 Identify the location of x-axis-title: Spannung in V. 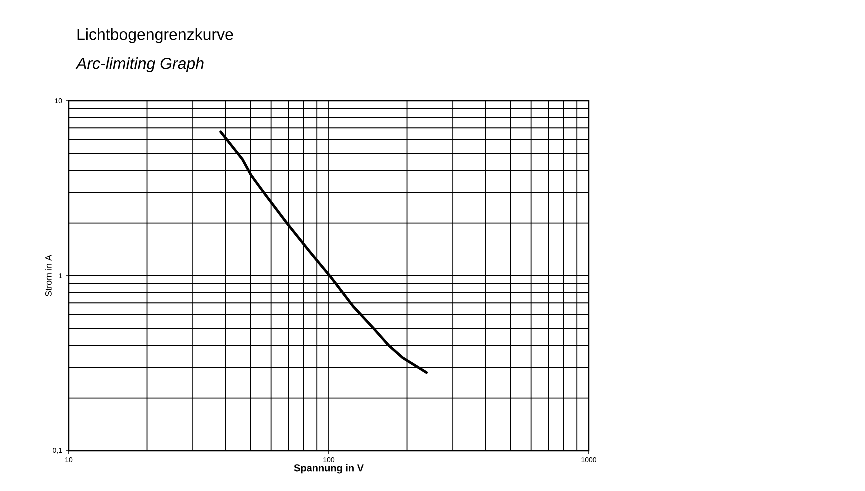
(329, 469).